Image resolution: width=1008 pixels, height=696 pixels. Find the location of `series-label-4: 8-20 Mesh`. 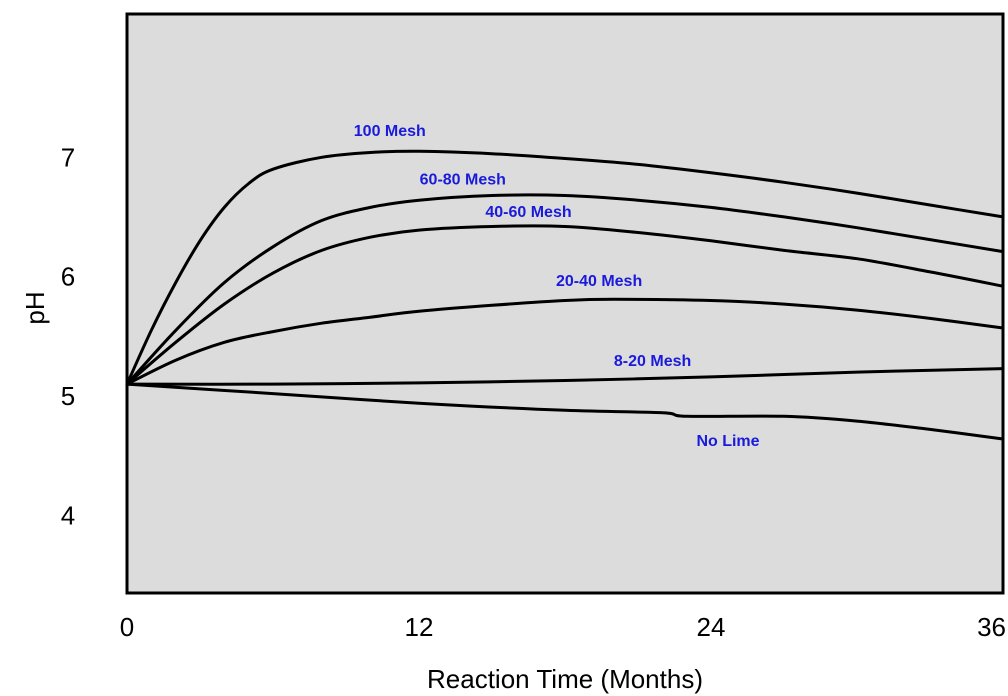

series-label-4: 8-20 Mesh is located at coordinates (652, 361).